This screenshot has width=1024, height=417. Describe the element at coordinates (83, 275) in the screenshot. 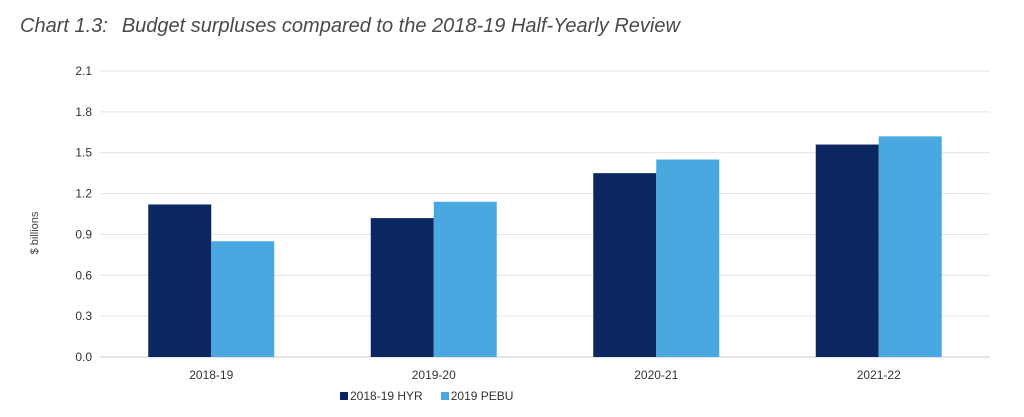

I see `y-tick-label: 0.6` at that location.